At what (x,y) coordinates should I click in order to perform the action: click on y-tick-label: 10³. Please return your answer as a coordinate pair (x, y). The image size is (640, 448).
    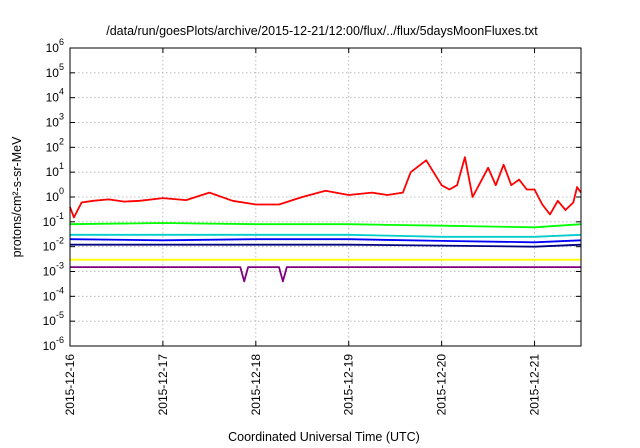
    Looking at the image, I should click on (55, 121).